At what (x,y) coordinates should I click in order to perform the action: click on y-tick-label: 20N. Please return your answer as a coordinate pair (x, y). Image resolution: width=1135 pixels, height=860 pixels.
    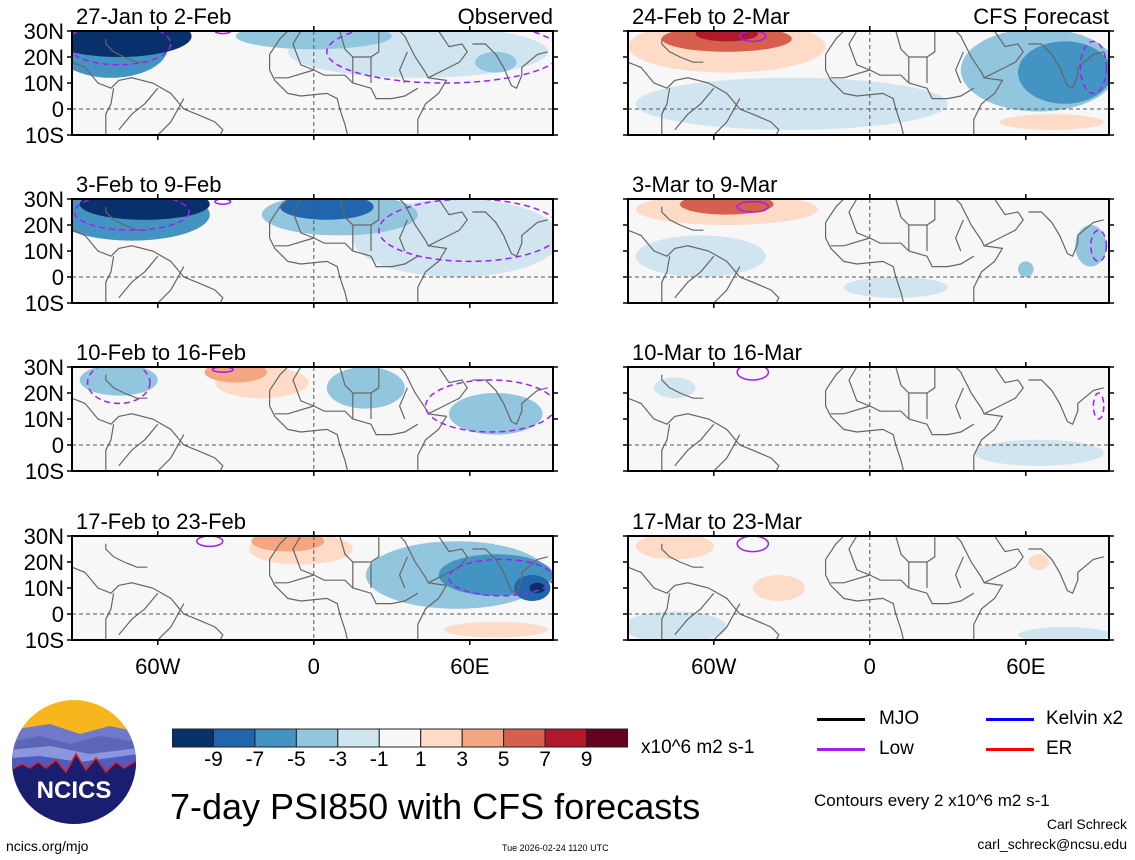
    Looking at the image, I should click on (44, 57).